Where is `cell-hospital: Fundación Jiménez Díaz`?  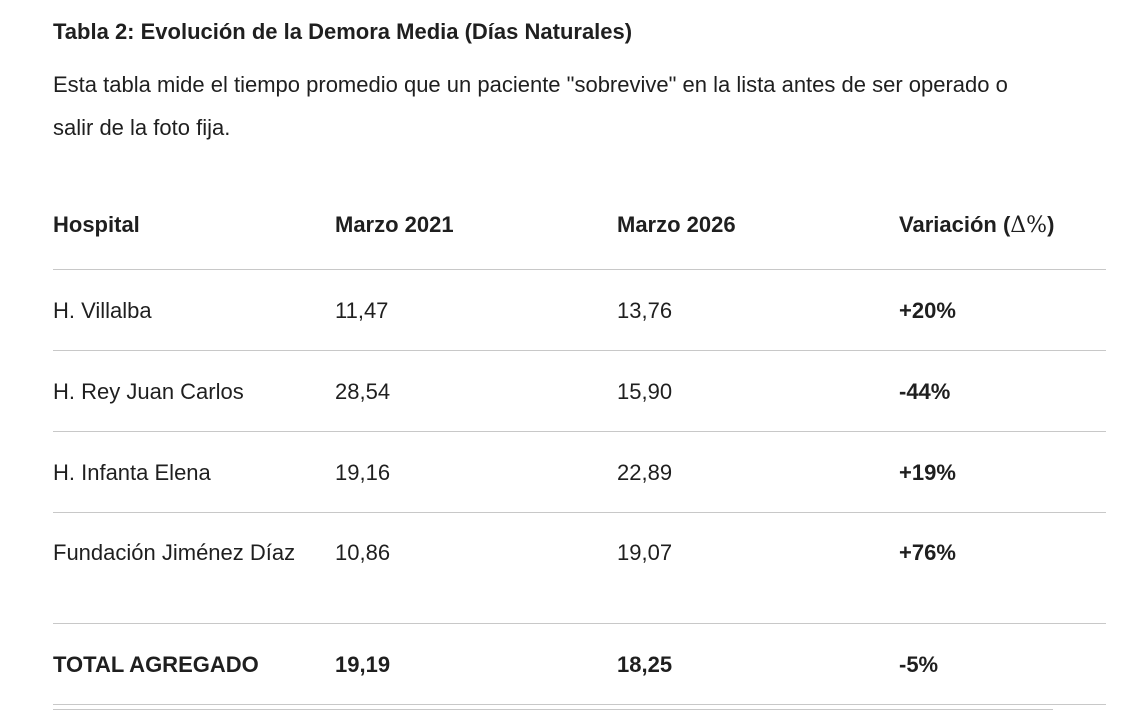 cell-hospital: Fundación Jiménez Díaz is located at coordinates (194, 568).